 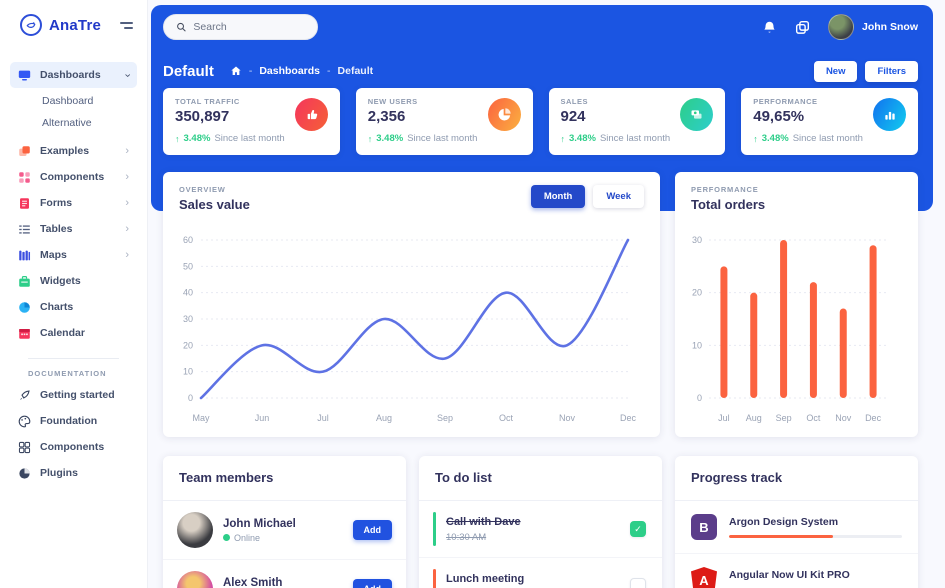 What do you see at coordinates (355, 71) in the screenshot?
I see `breadcrumb-item-default: Default` at bounding box center [355, 71].